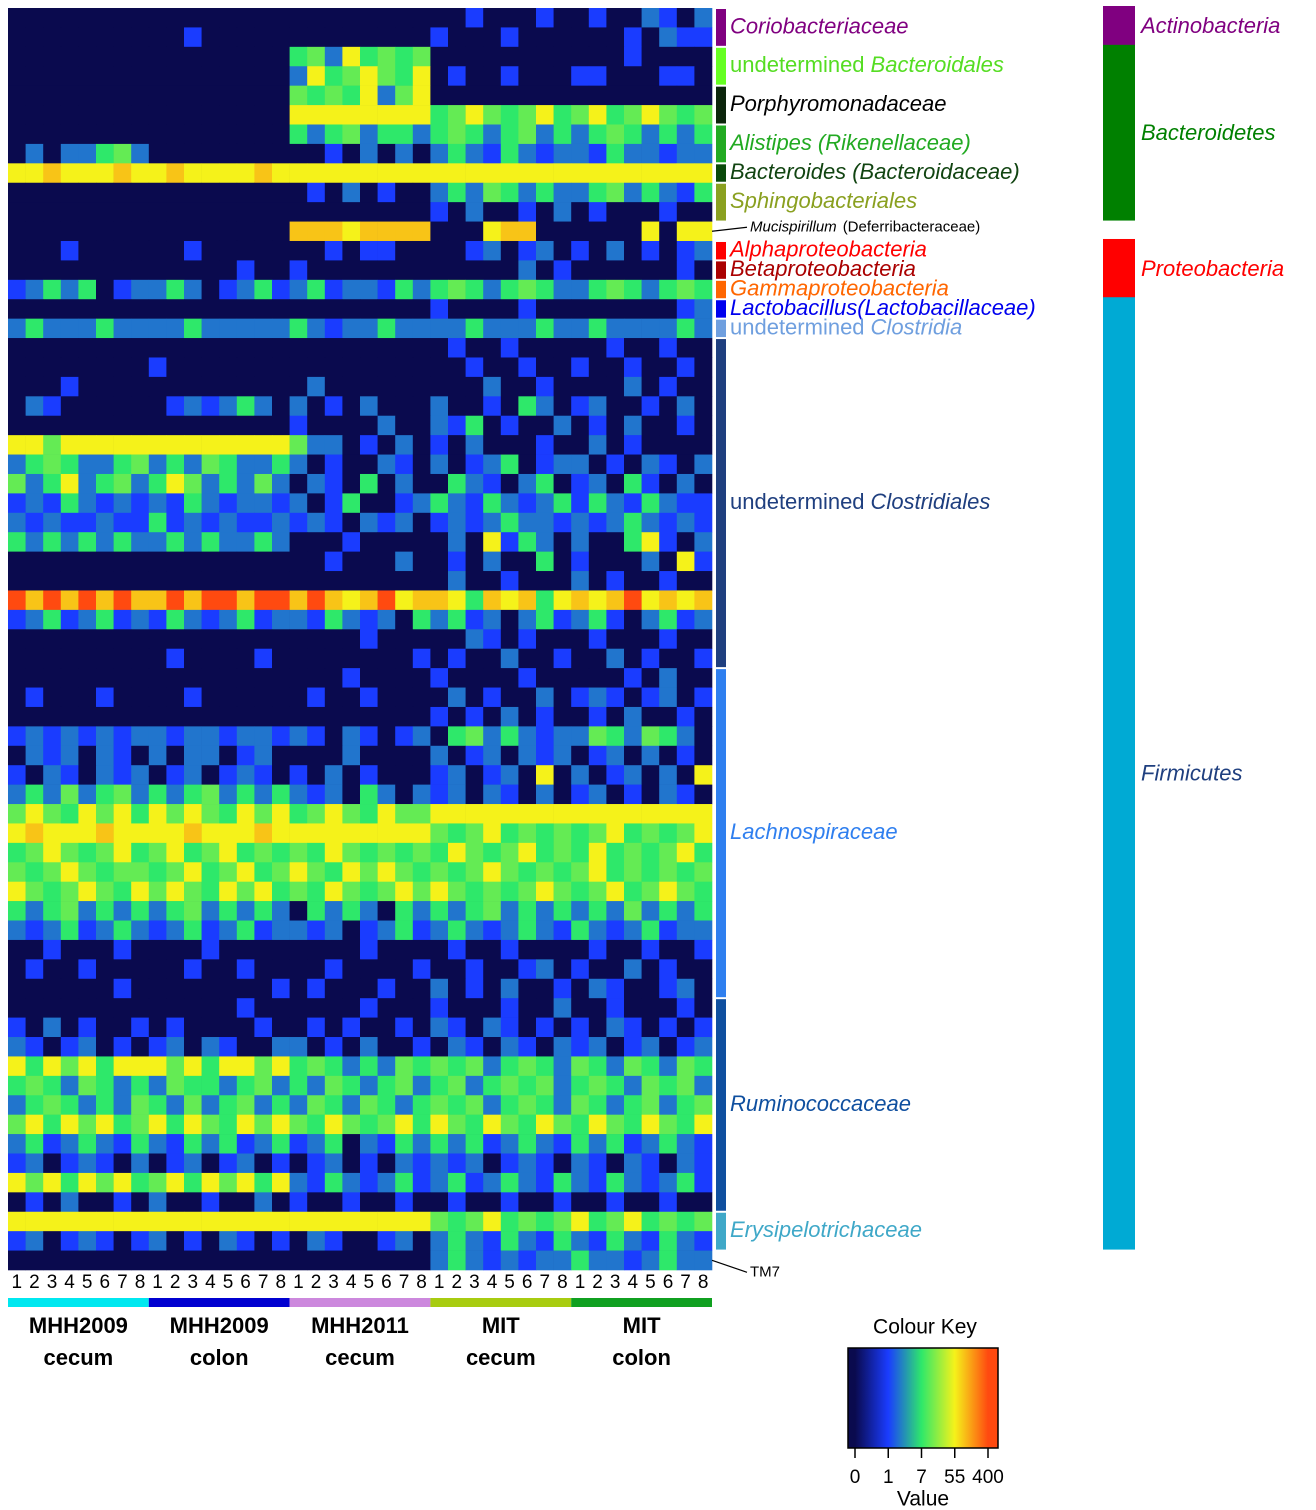 The image size is (1316, 1510). I want to click on column-label: 3, so click(333, 1282).